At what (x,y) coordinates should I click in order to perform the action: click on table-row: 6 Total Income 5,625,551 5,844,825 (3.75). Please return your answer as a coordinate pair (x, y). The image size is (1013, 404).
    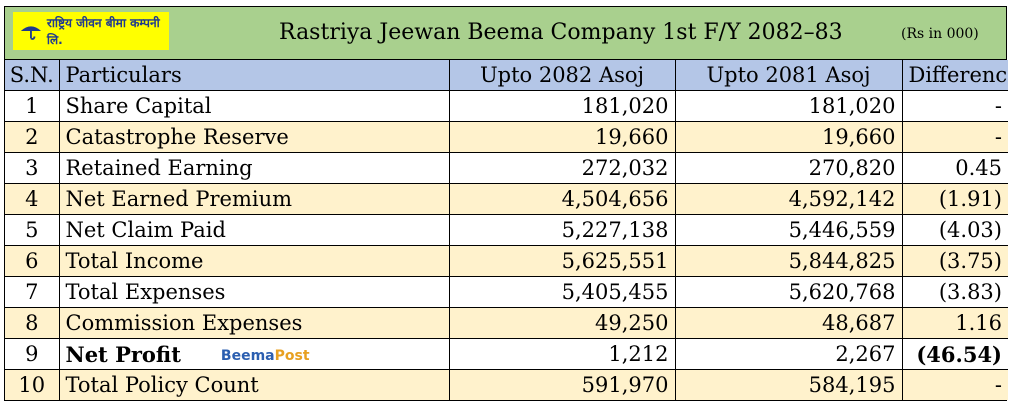
    Looking at the image, I should click on (506, 261).